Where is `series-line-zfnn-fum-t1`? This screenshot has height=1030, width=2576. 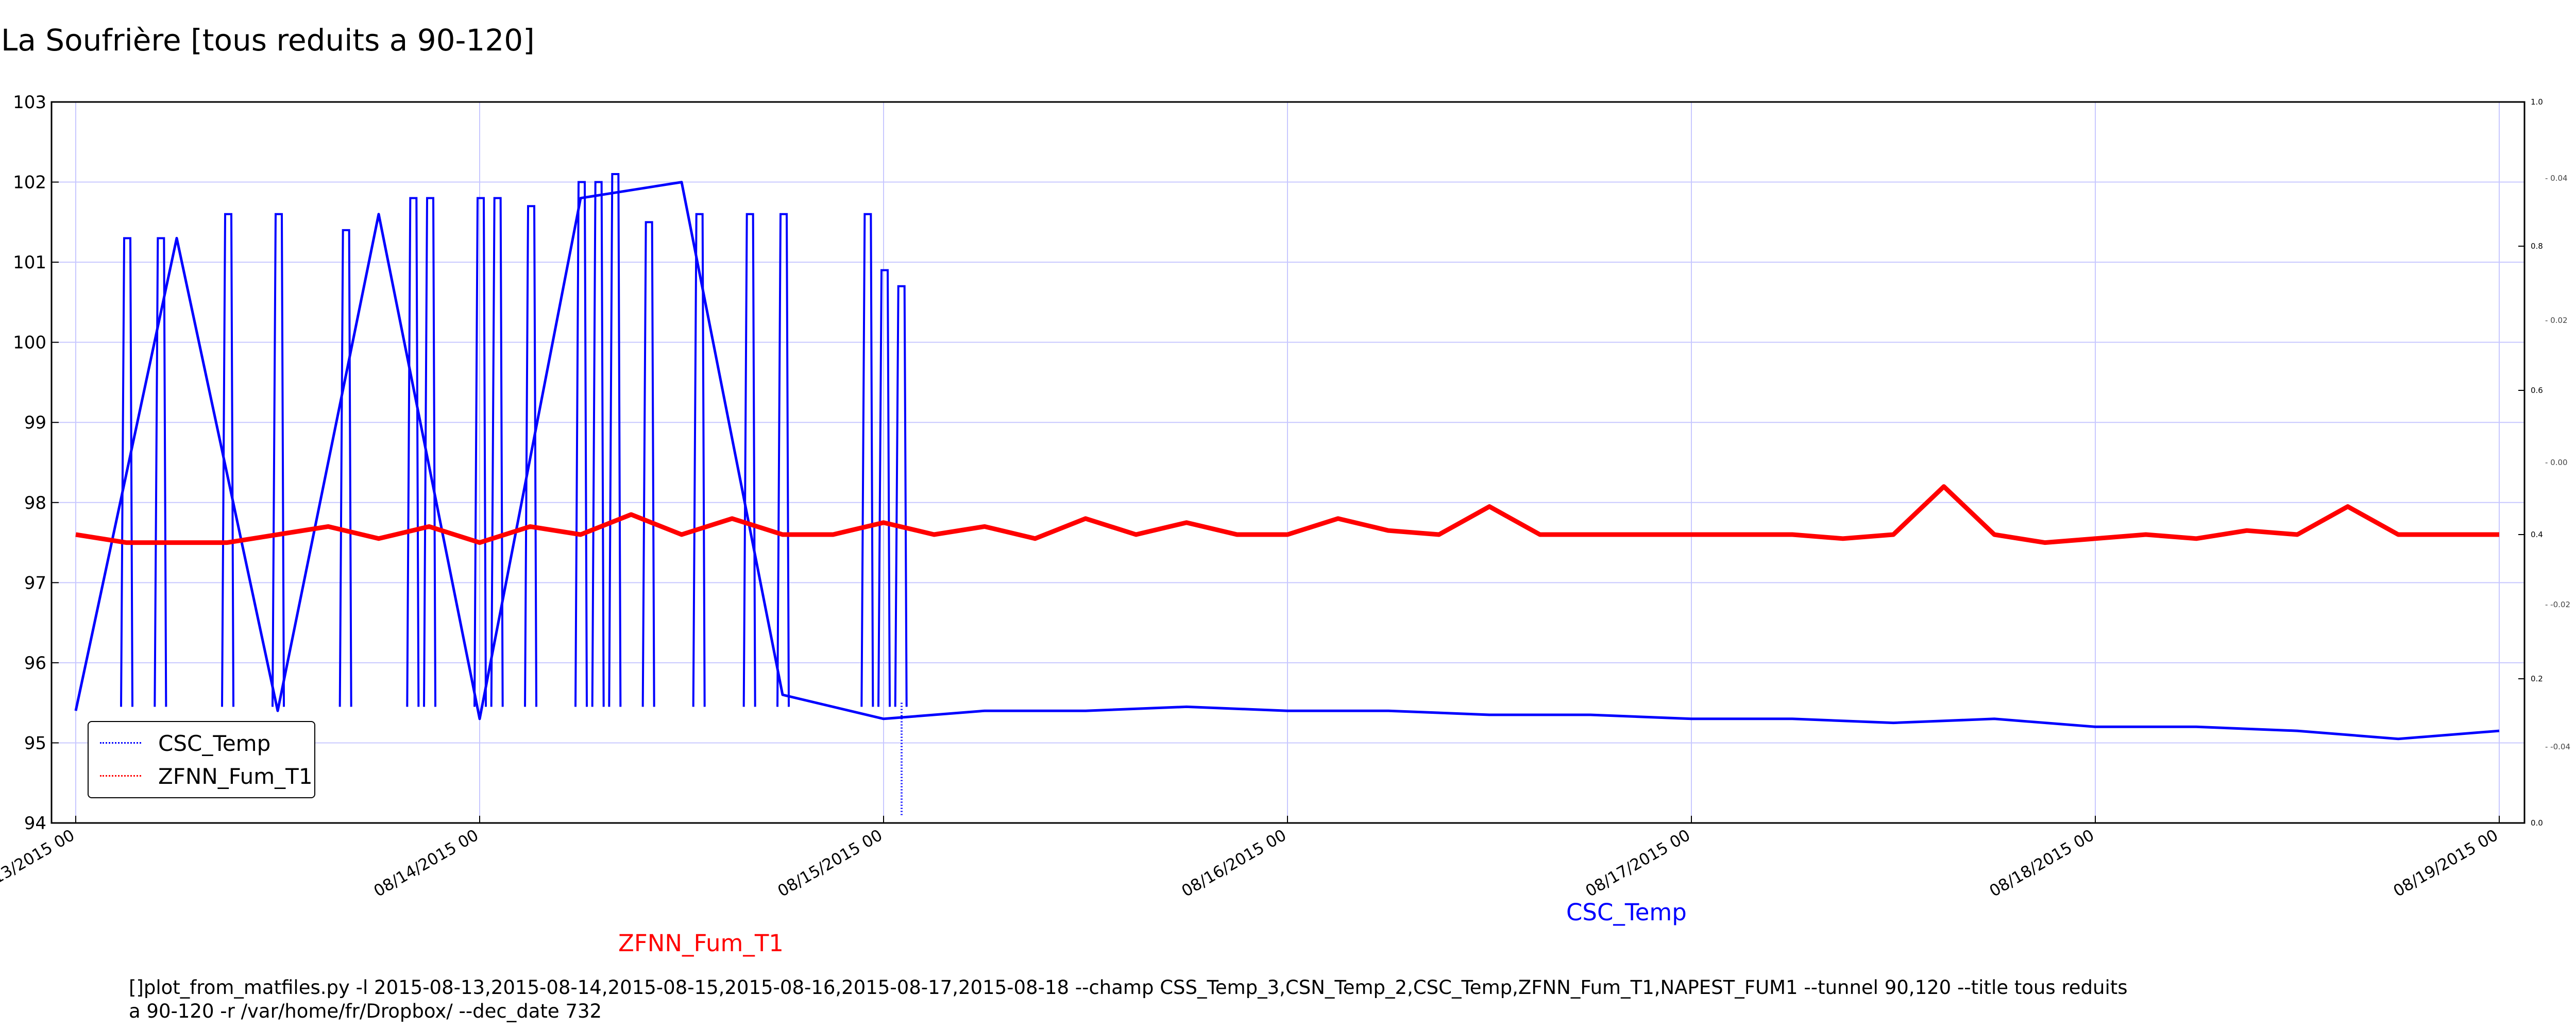
series-line-zfnn-fum-t1 is located at coordinates (1287, 514).